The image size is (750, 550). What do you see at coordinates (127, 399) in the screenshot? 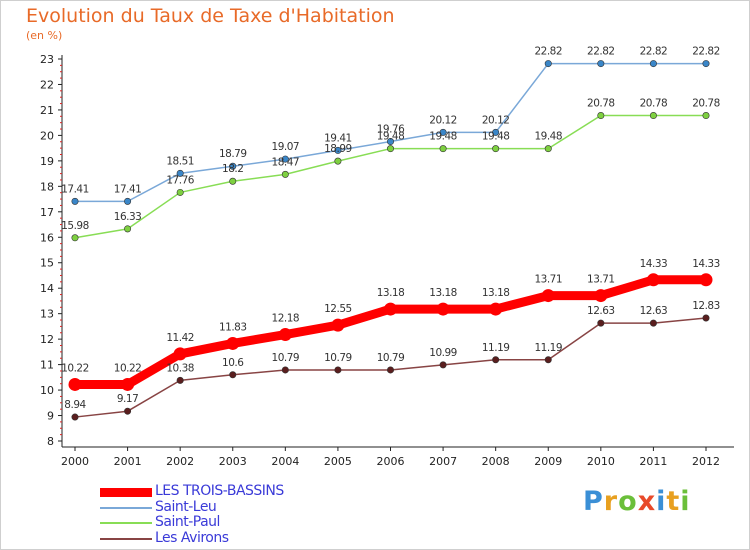
I see `data-label: 9.17` at bounding box center [127, 399].